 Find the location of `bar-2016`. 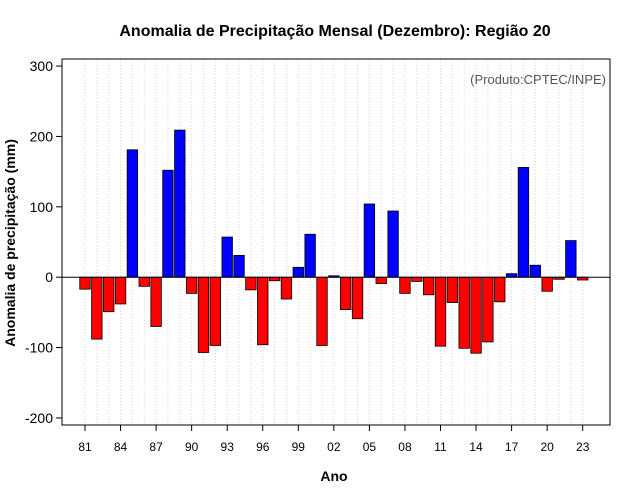

bar-2016 is located at coordinates (500, 289).